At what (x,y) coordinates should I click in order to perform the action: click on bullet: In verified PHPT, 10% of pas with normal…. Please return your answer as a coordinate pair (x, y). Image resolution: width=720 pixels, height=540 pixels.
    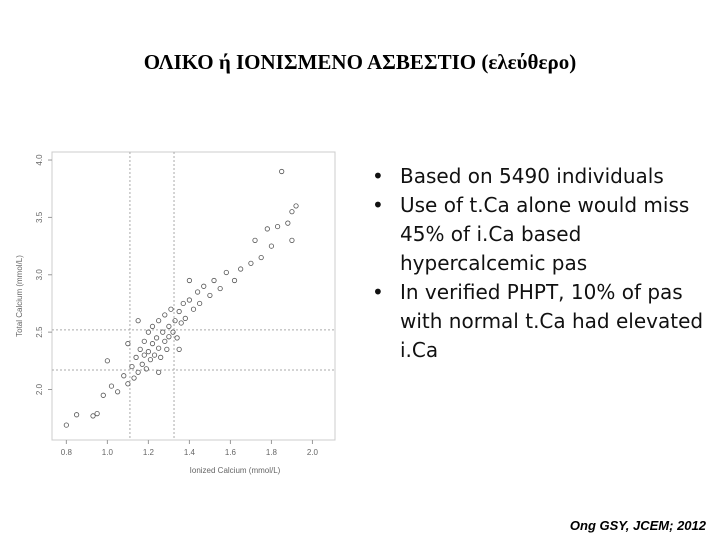
    Looking at the image, I should click on (542, 321).